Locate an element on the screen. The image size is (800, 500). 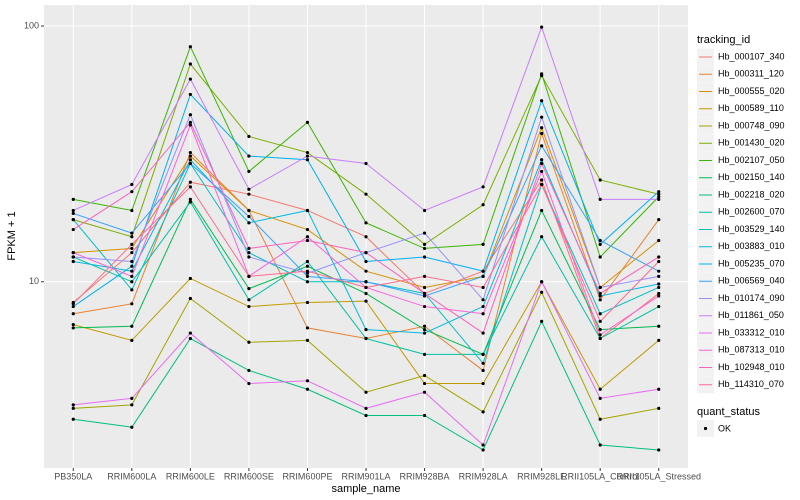
x-tick-label: RRII105LA_Control is located at coordinates (600, 476).